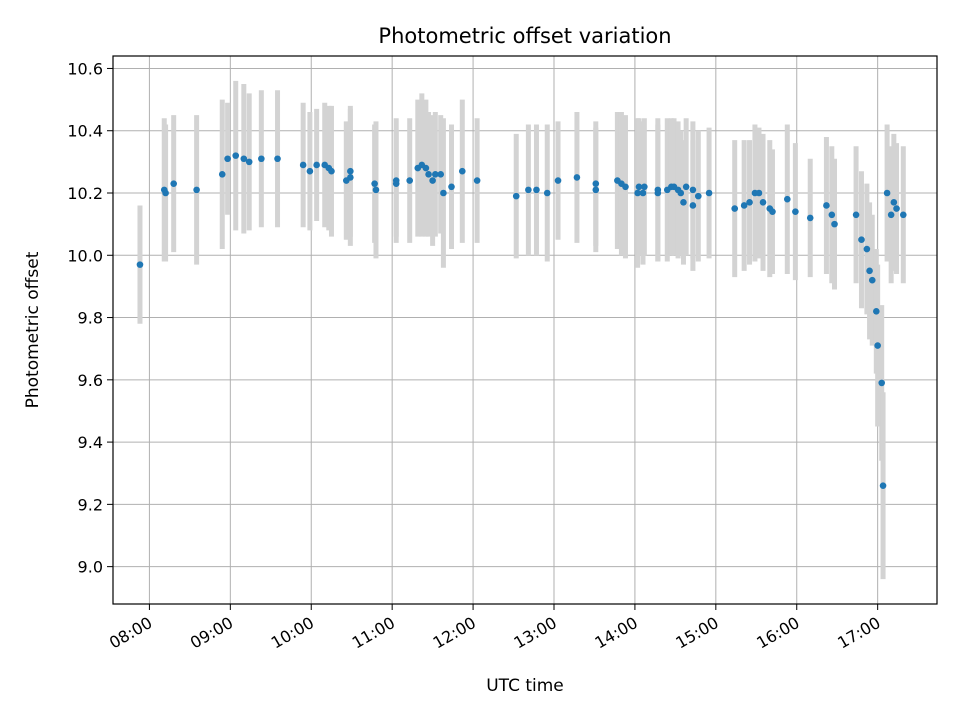 Image resolution: width=960 pixels, height=724 pixels. What do you see at coordinates (33, 329) in the screenshot?
I see `y-axis-label: Photometric offset` at bounding box center [33, 329].